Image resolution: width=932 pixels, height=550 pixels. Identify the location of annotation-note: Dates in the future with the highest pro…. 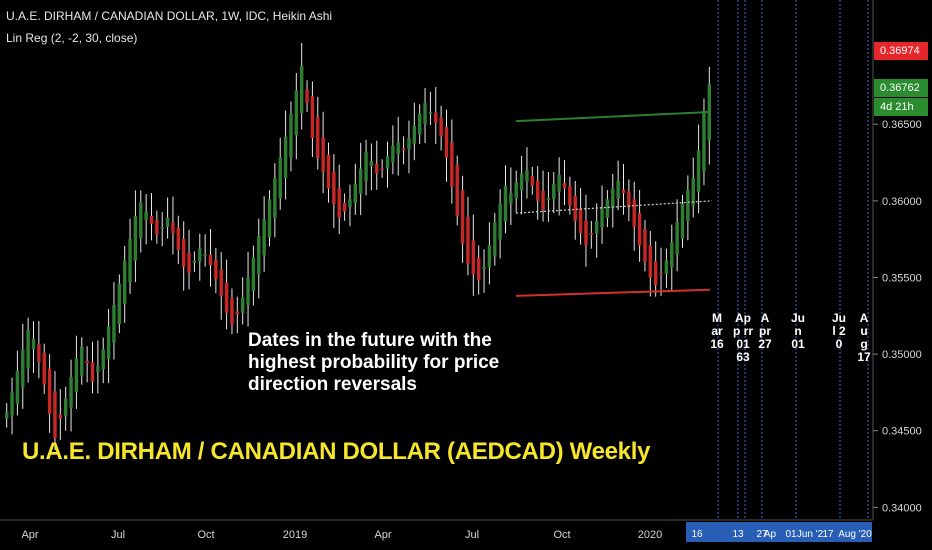
(398, 363).